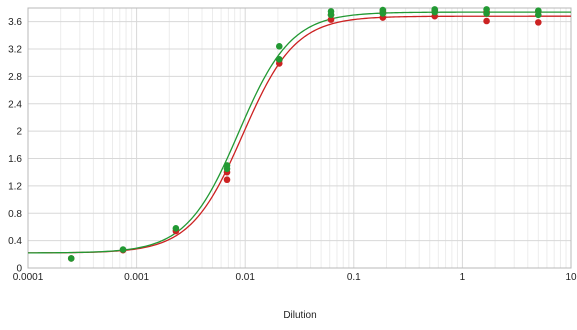 This screenshot has width=577, height=330. What do you see at coordinates (571, 277) in the screenshot?
I see `x-tick-label: 10` at bounding box center [571, 277].